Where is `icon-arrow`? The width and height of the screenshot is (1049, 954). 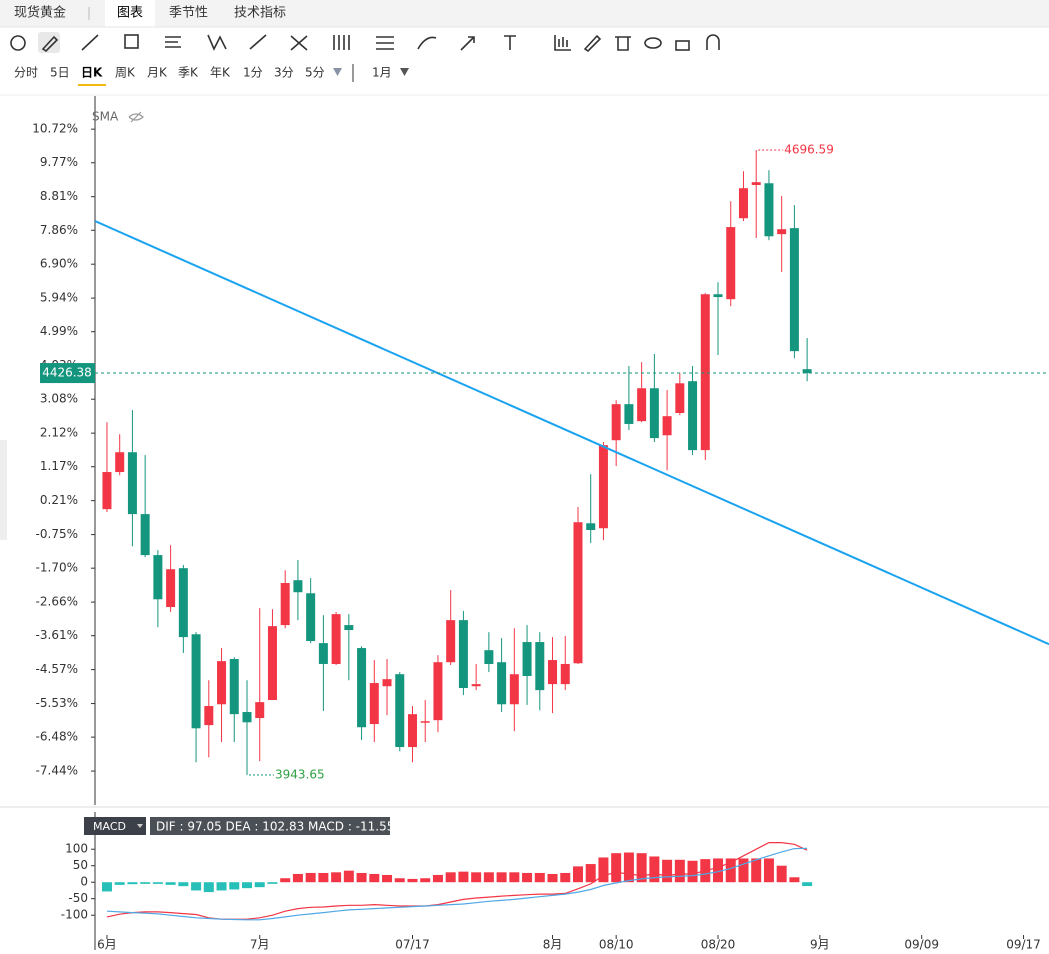
icon-arrow is located at coordinates (467, 43).